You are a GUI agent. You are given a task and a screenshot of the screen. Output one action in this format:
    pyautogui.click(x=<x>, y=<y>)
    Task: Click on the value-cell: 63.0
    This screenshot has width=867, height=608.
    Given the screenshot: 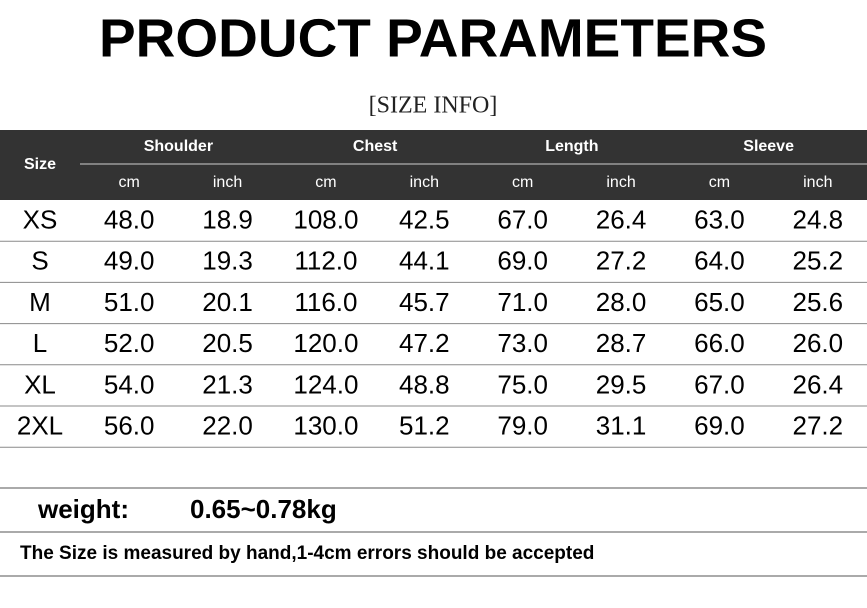 What is the action you would take?
    pyautogui.click(x=719, y=219)
    